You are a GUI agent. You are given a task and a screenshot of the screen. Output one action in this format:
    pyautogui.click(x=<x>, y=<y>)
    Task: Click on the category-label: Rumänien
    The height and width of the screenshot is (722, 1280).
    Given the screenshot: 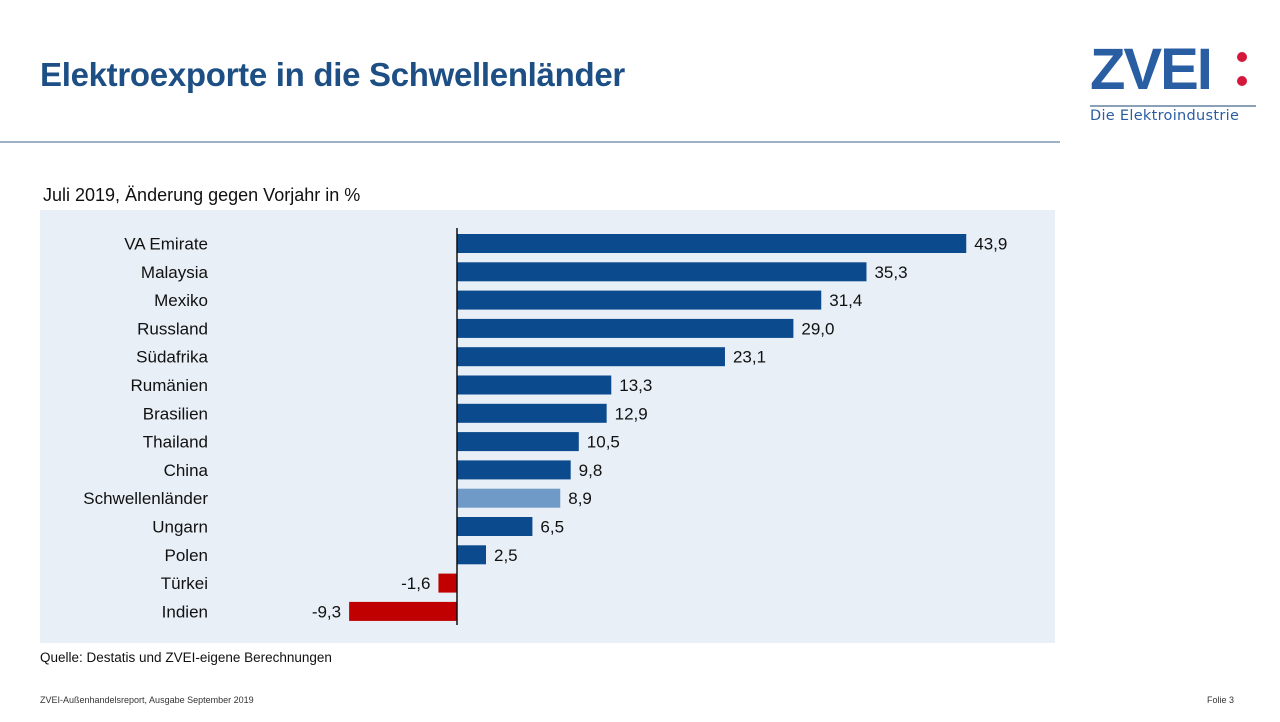 What is the action you would take?
    pyautogui.click(x=170, y=385)
    